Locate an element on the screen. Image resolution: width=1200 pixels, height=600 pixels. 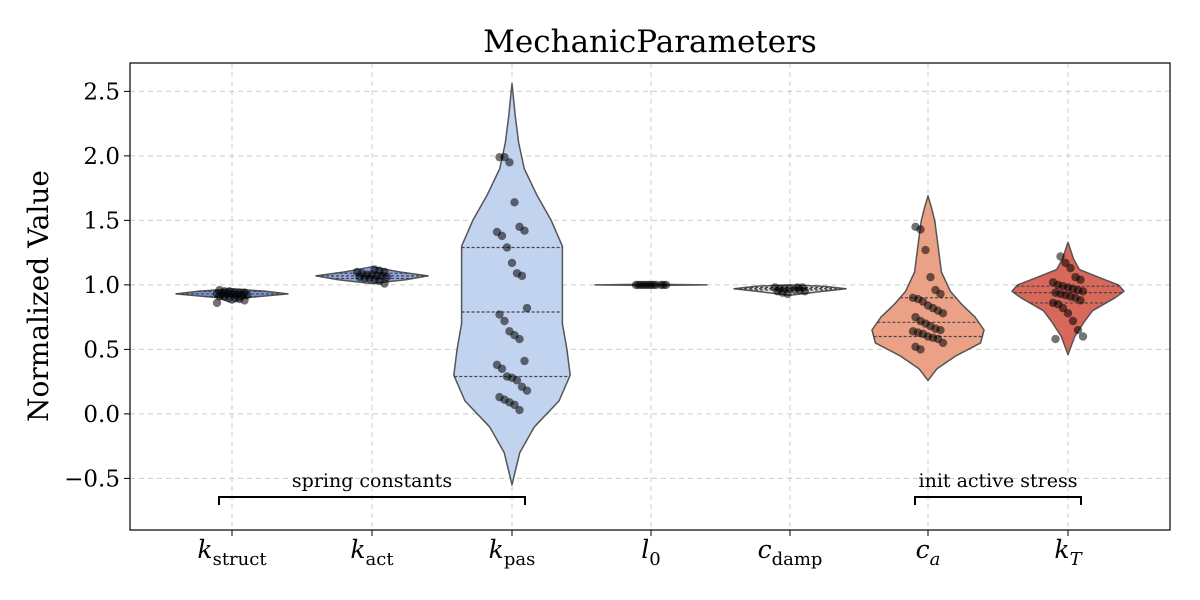
y-tick-label: −0.5 is located at coordinates (92, 479).